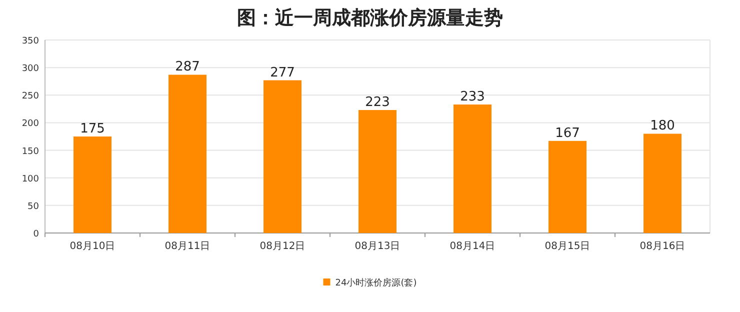 This screenshot has width=740, height=312. Describe the element at coordinates (472, 97) in the screenshot. I see `data-label: 233` at that location.